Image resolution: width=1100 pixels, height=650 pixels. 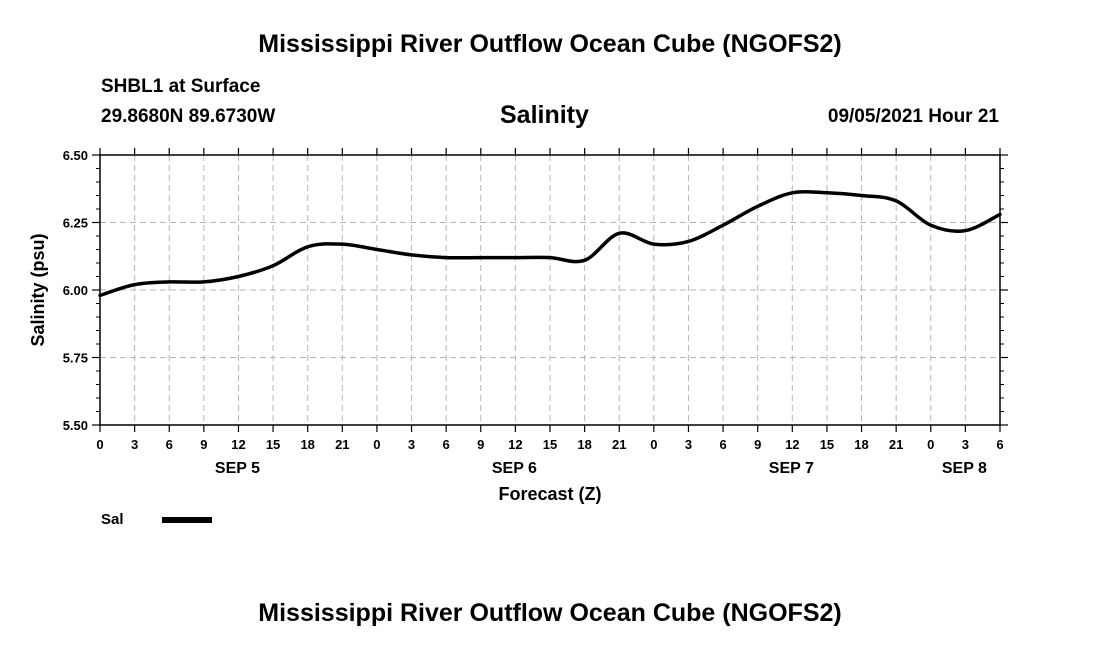 What do you see at coordinates (75, 290) in the screenshot?
I see `y-tick-label: 6.00` at bounding box center [75, 290].